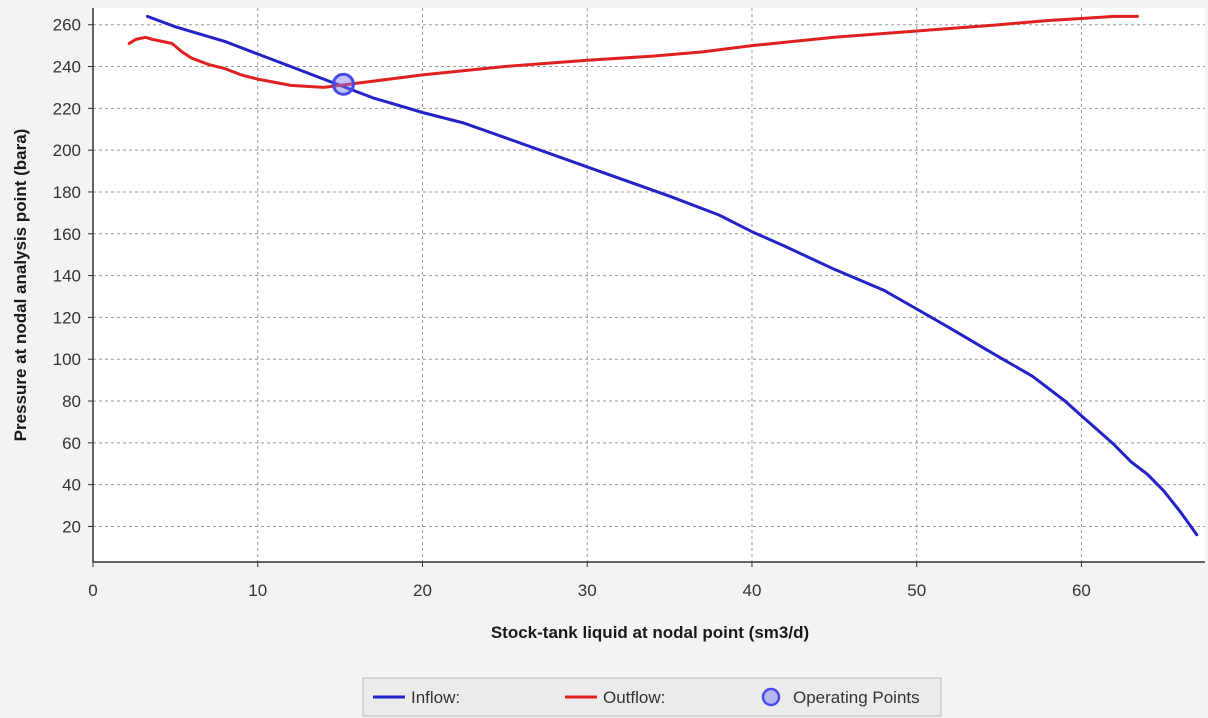 The image size is (1208, 718). What do you see at coordinates (771, 697) in the screenshot?
I see `legend-operating-point-icon` at bounding box center [771, 697].